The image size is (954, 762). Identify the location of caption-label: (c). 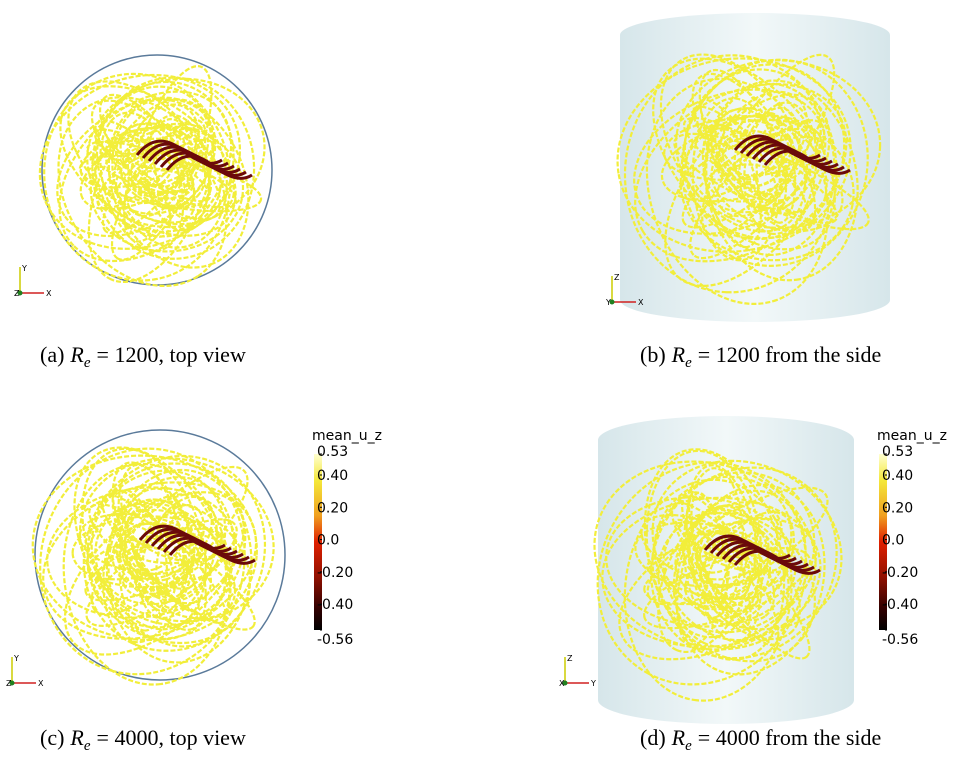
(52, 737).